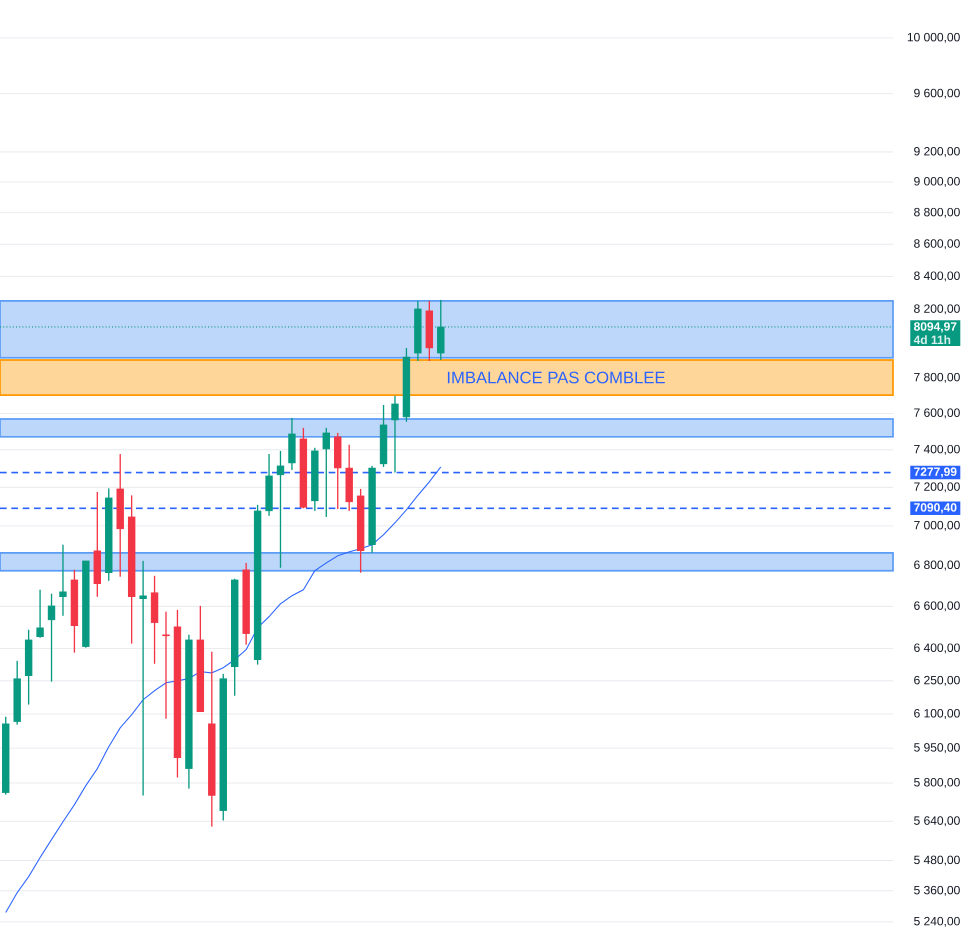  What do you see at coordinates (556, 378) in the screenshot?
I see `band-label: IMBALANCE PAS COMBLEE` at bounding box center [556, 378].